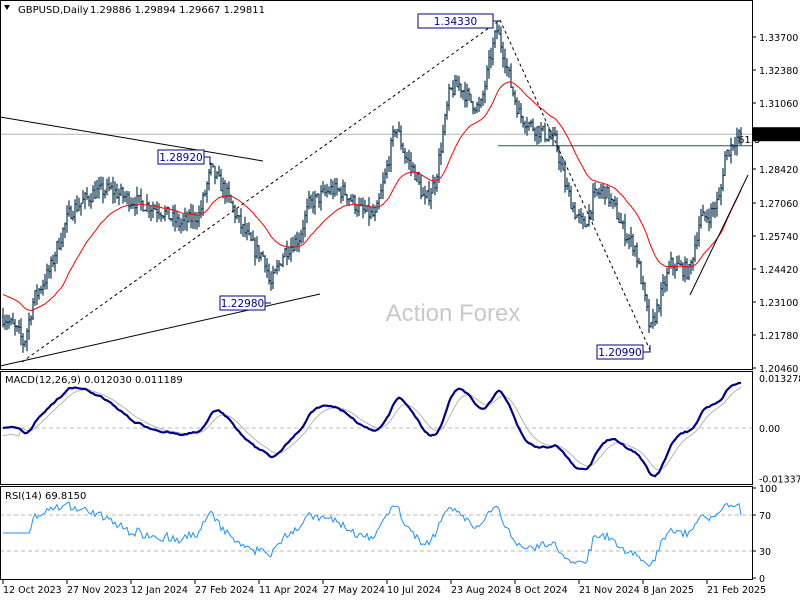  What do you see at coordinates (288, 590) in the screenshot?
I see `date-axis-label: 11 Apr 2024` at bounding box center [288, 590].